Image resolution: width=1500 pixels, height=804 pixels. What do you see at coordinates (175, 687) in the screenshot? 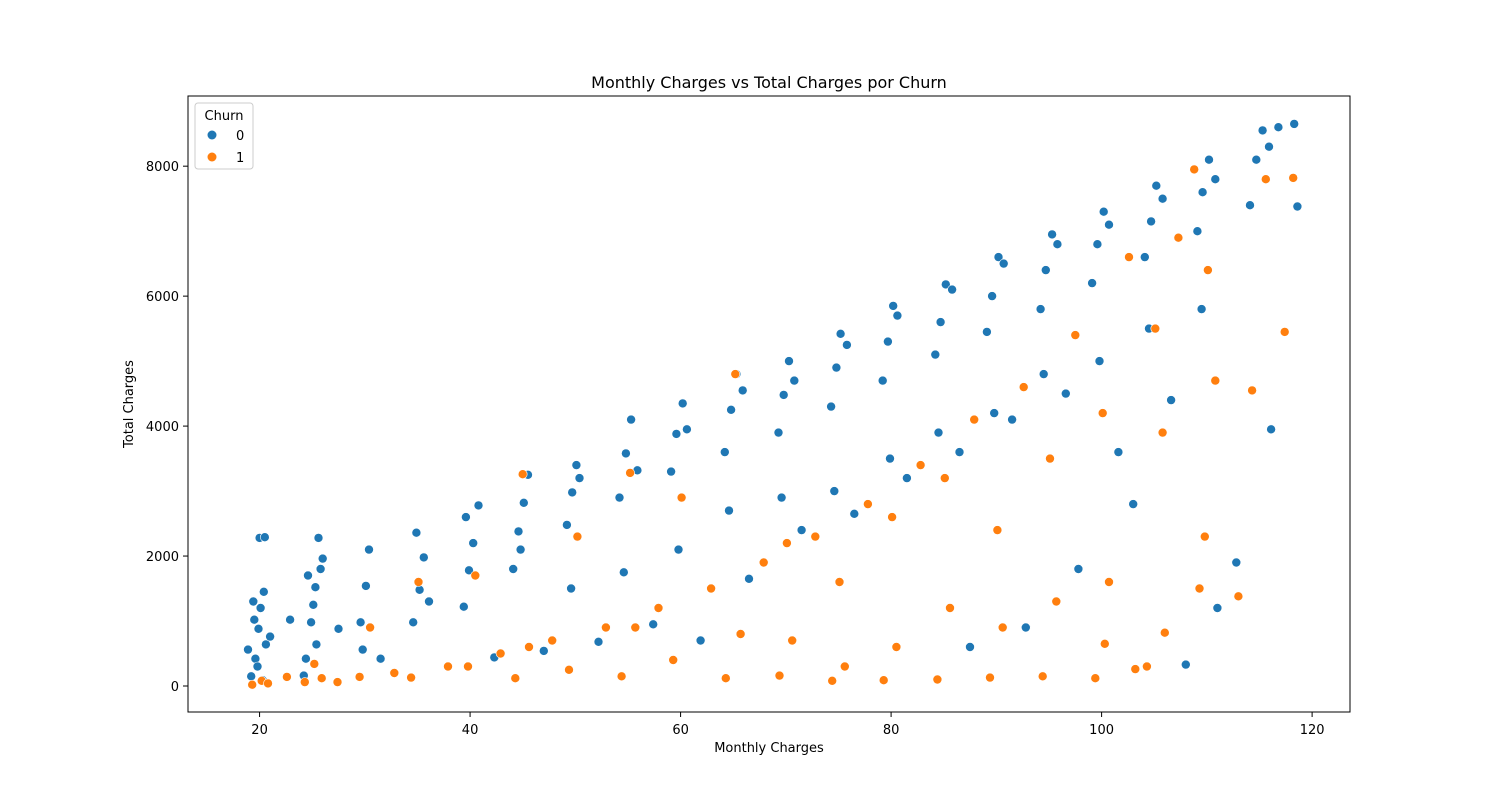
I see `y-tick-label-0: 0` at bounding box center [175, 687].